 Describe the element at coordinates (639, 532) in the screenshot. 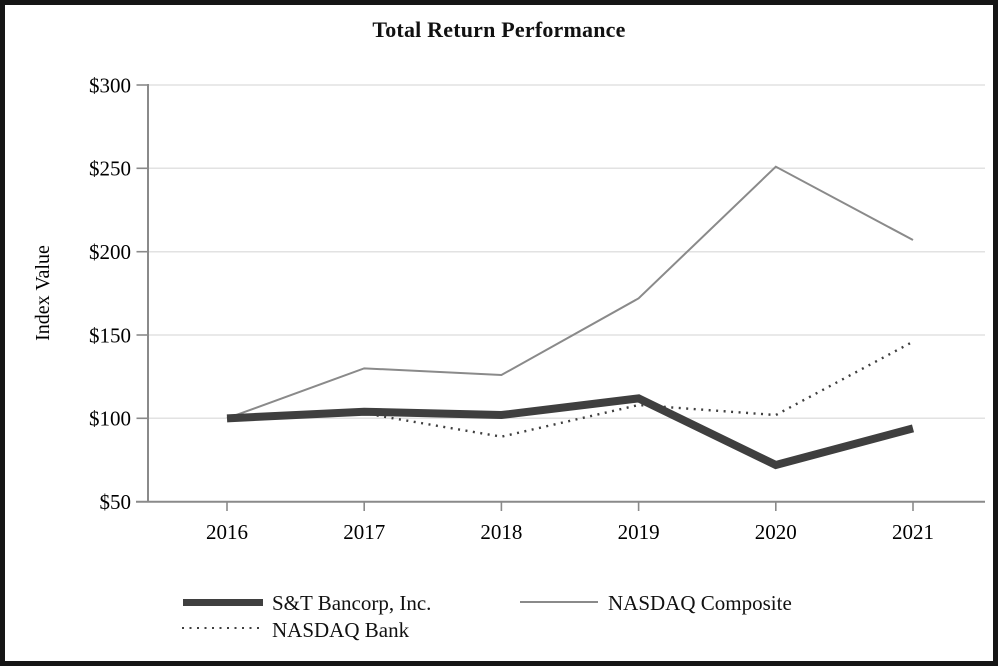

I see `x-tick-label: 2019` at that location.